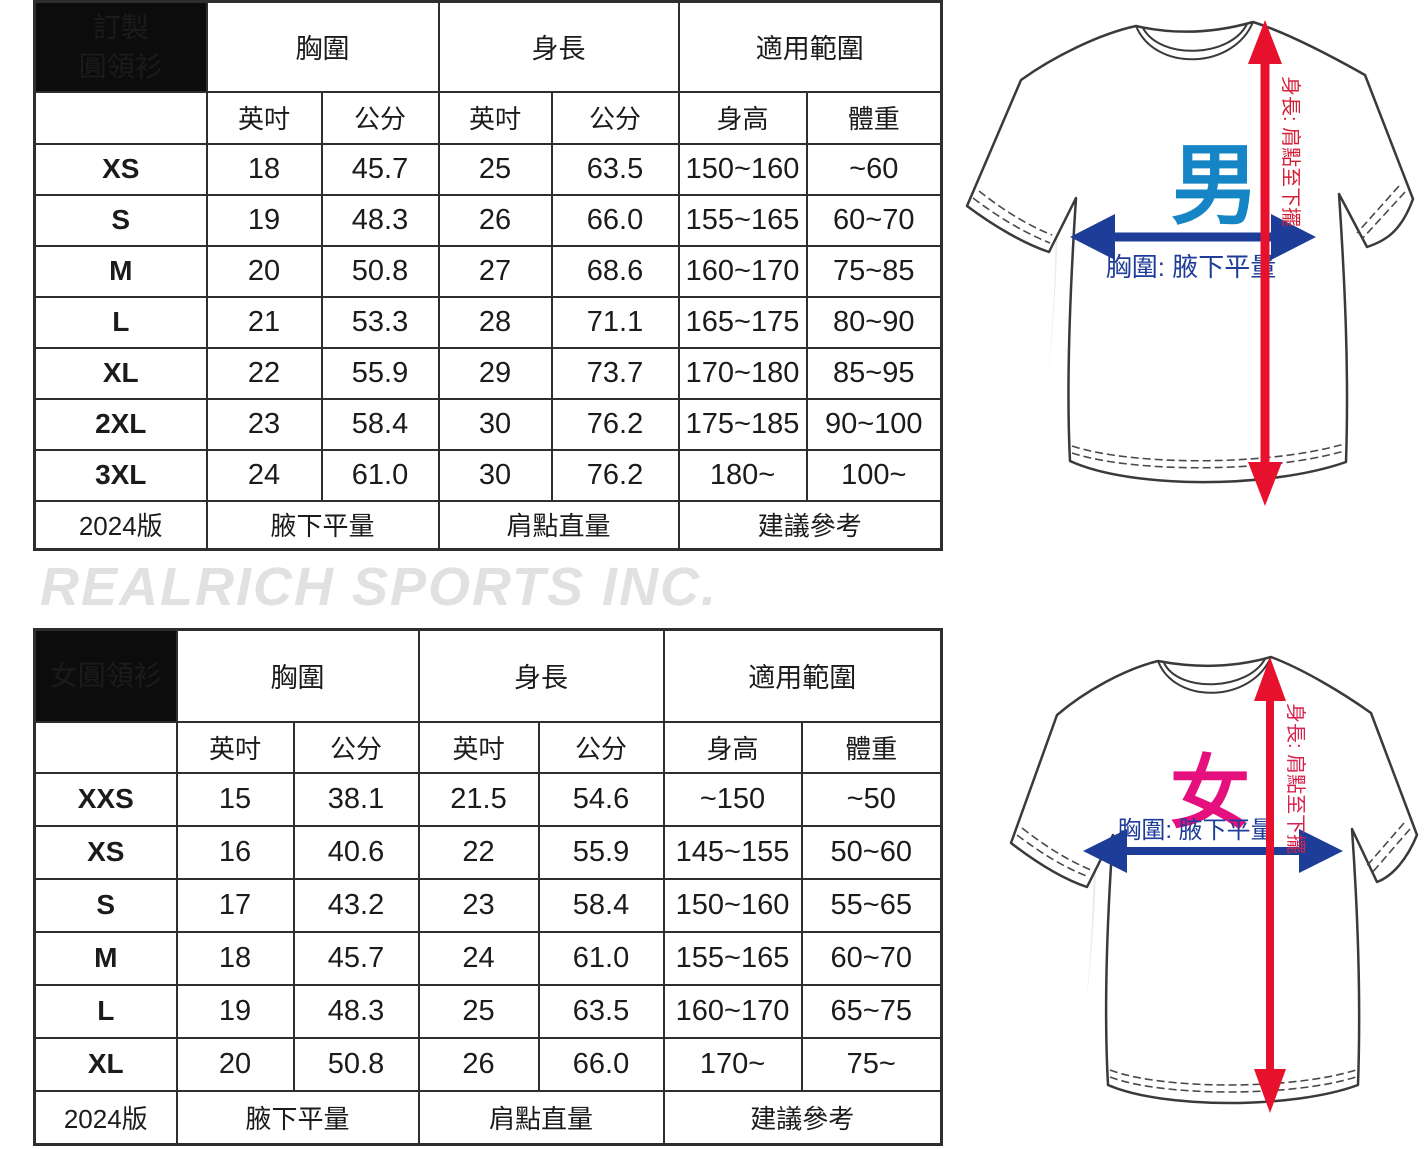 The image size is (1425, 1149). What do you see at coordinates (356, 799) in the screenshot?
I see `size-value-cell: 38.1` at bounding box center [356, 799].